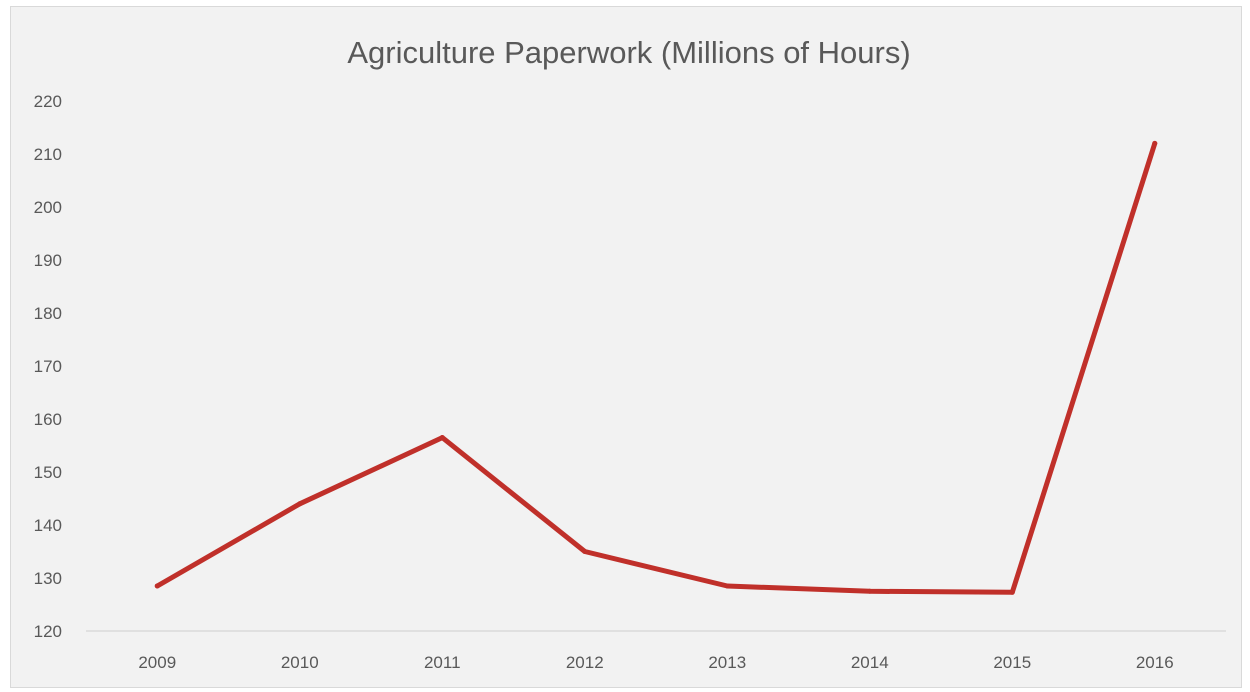 The image size is (1250, 692). Describe the element at coordinates (870, 662) in the screenshot. I see `x-tick-label: 2014` at that location.